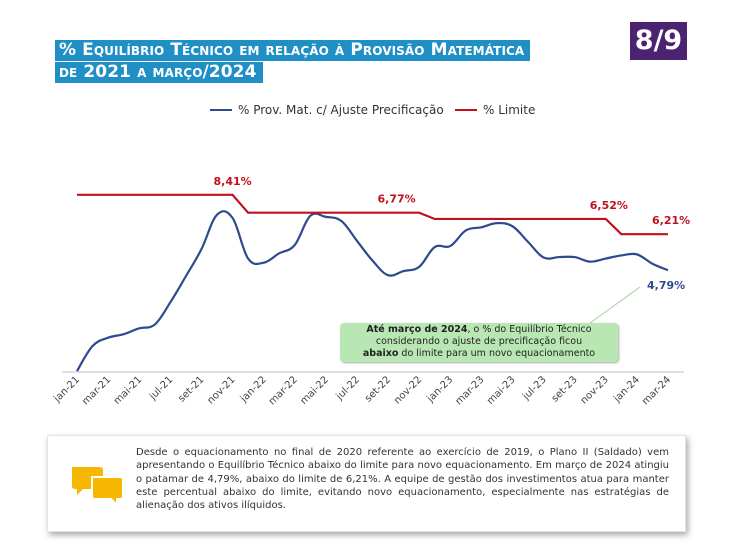  I want to click on x-tick-label-jul-21: jul-21, so click(161, 388).